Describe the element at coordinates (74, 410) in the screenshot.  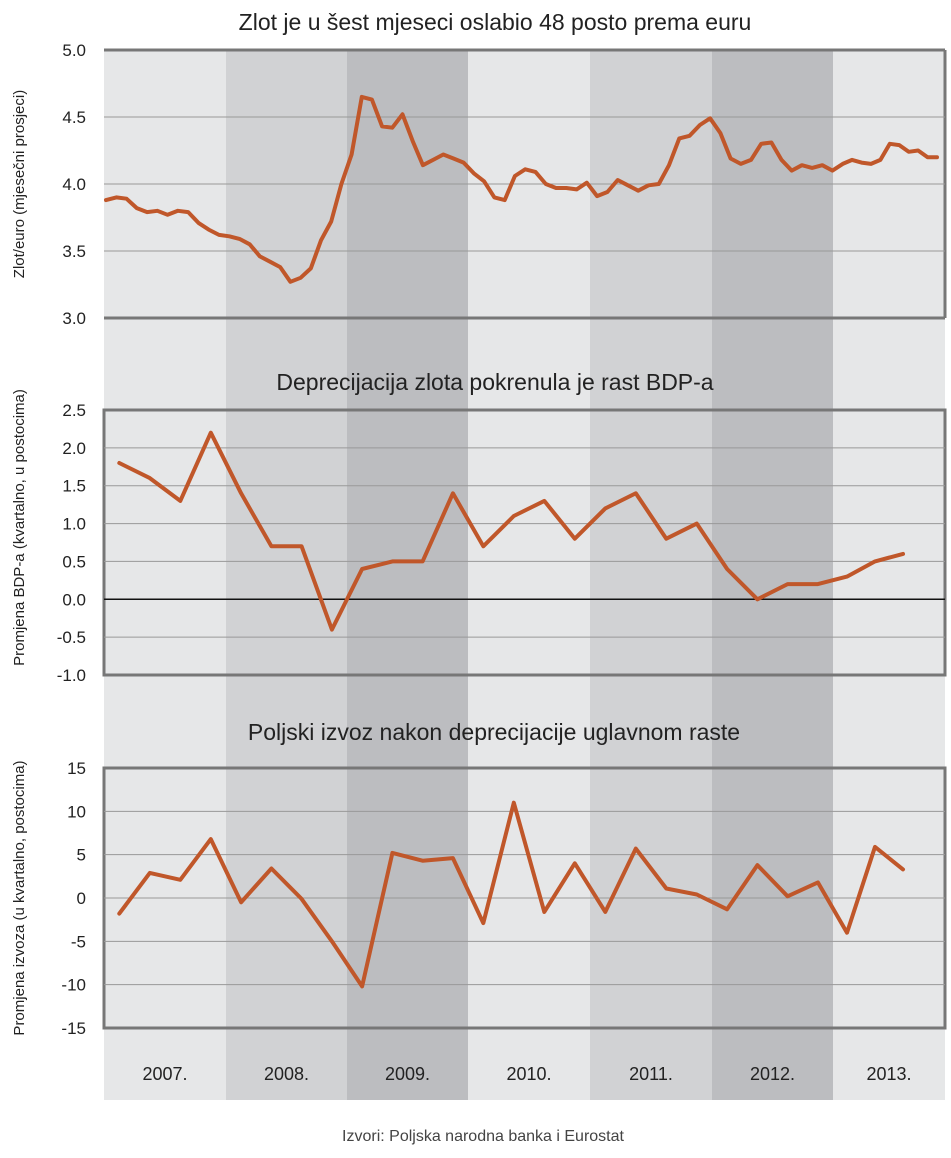
I see `y-tick-label: 2.5` at that location.